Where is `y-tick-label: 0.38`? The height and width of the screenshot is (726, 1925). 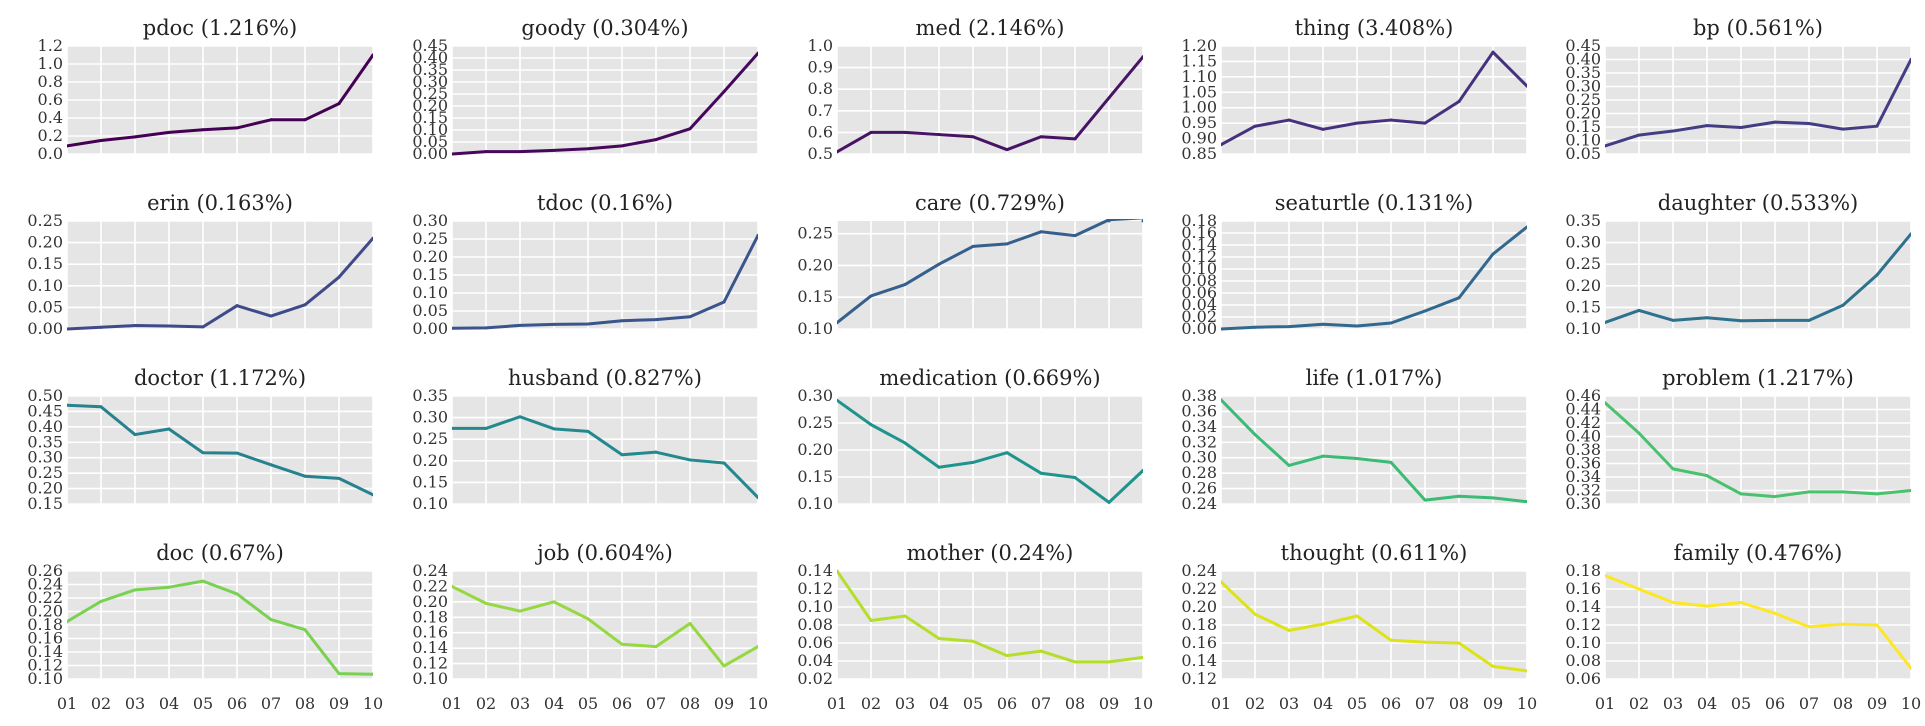
y-tick-label: 0.38 is located at coordinates (1583, 449).